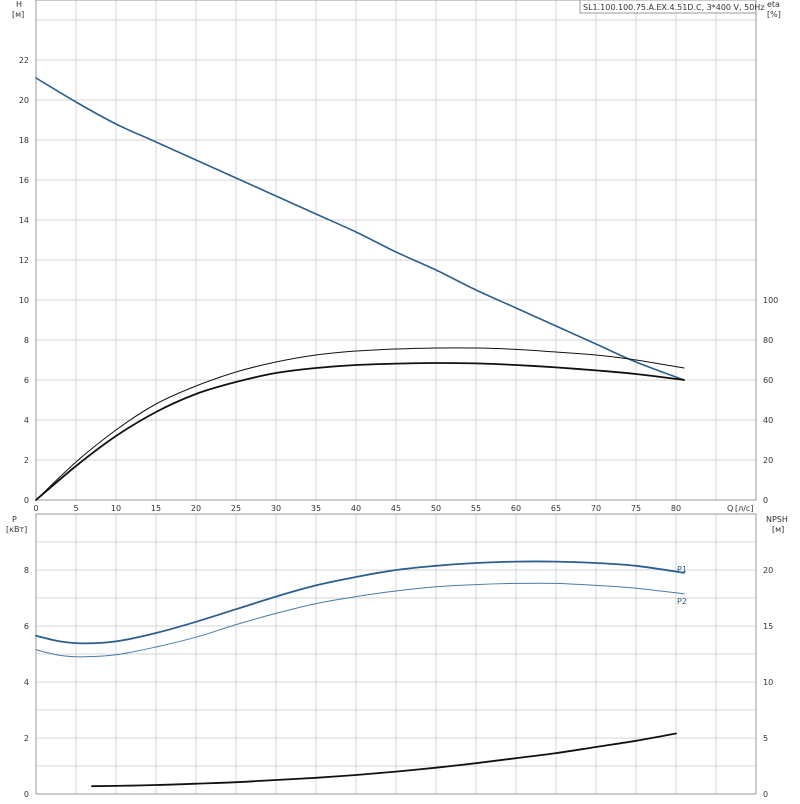  Describe the element at coordinates (24, 220) in the screenshot. I see `y-left-tick-label: 14` at that location.